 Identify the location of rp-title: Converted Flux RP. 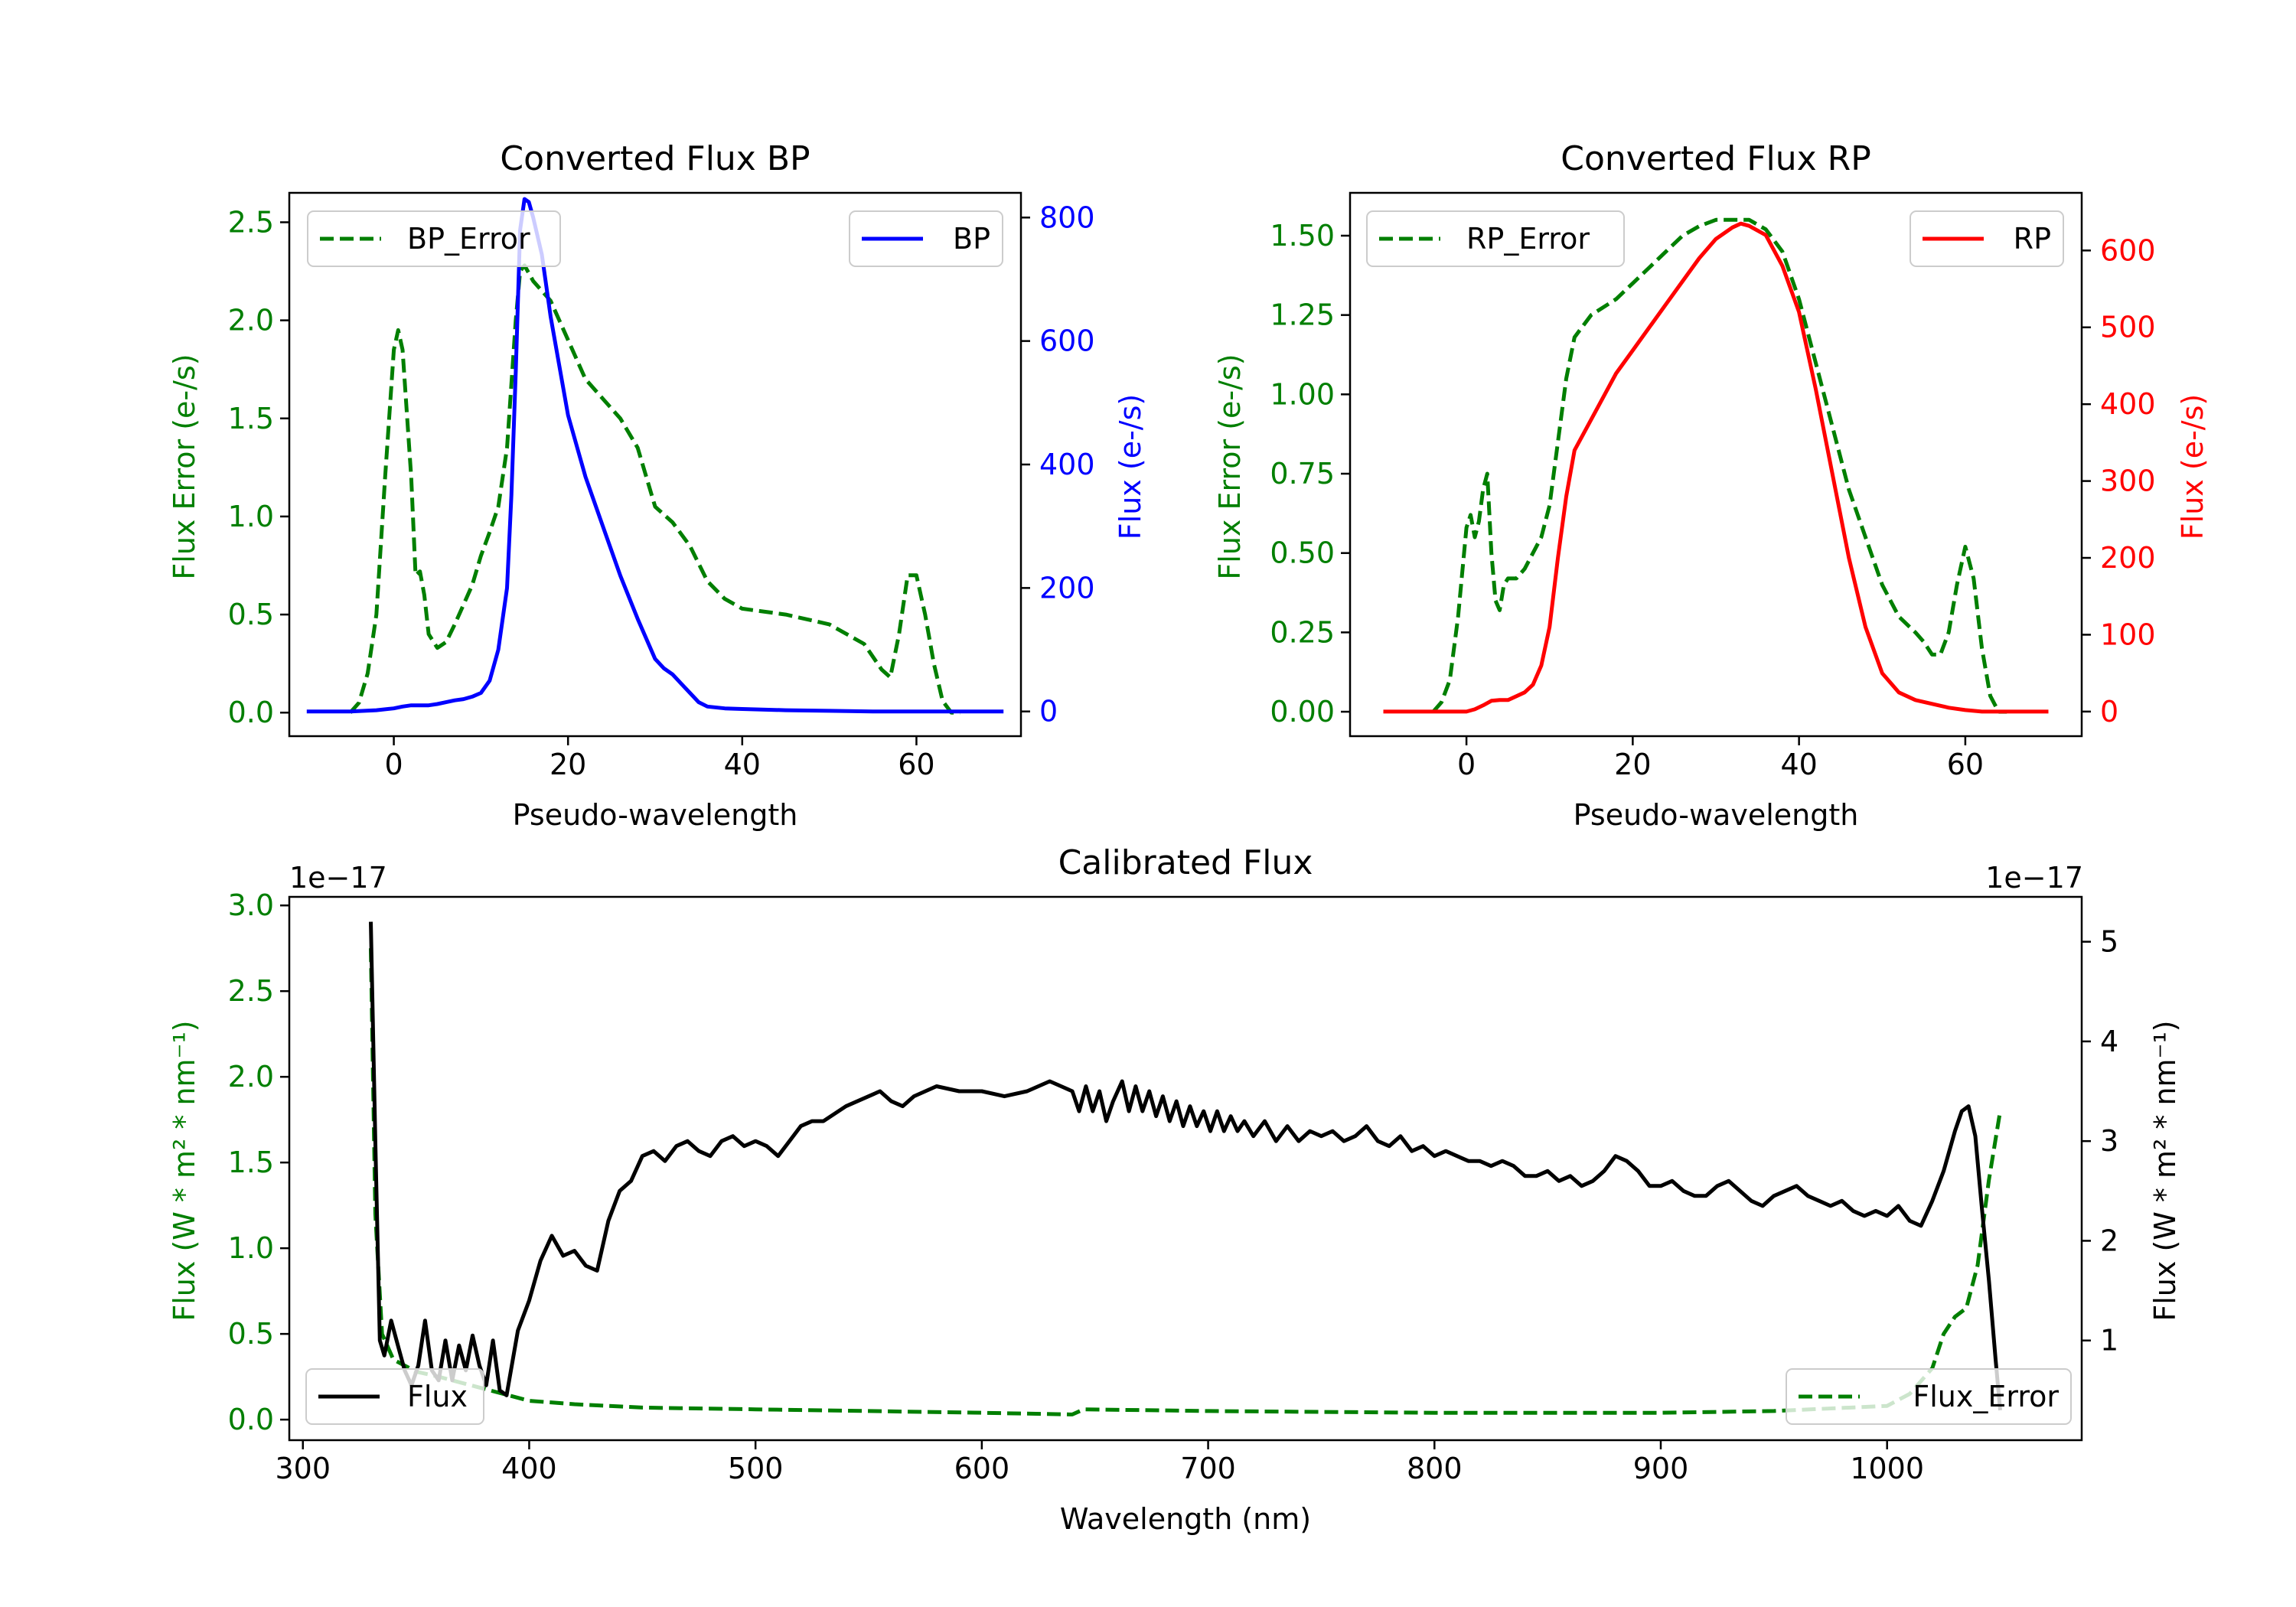
(1716, 158).